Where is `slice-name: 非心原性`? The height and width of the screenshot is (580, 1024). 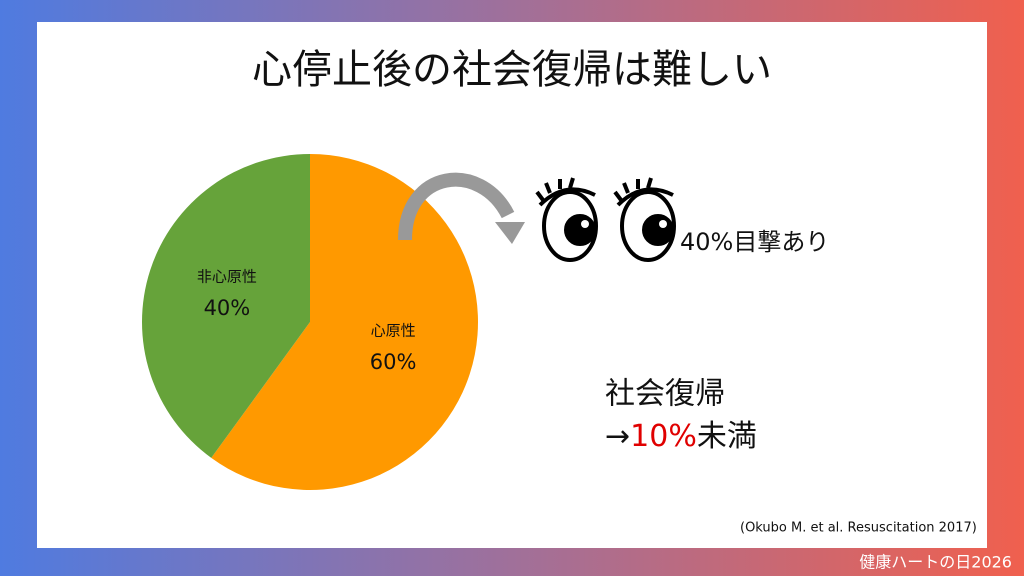
slice-name: 非心原性 is located at coordinates (227, 277).